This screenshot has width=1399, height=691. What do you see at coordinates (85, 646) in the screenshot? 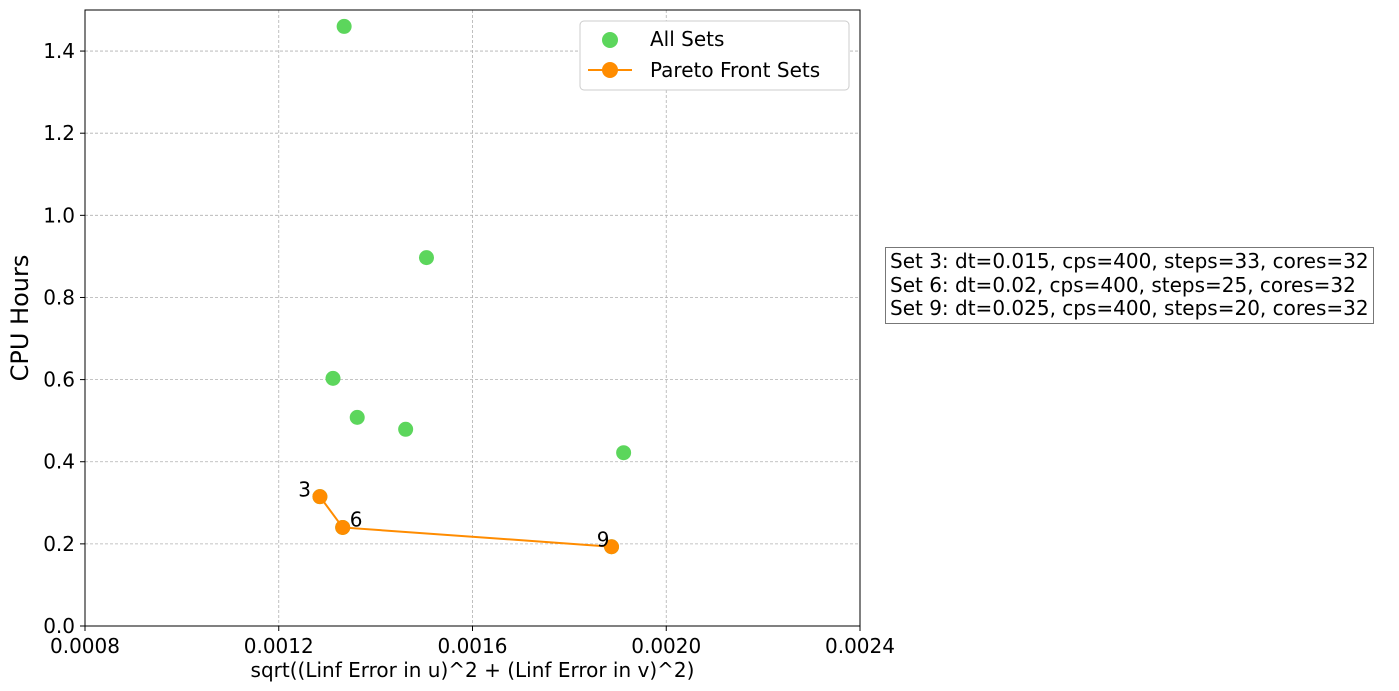
I see `x-tick-label: 0.0008` at bounding box center [85, 646].